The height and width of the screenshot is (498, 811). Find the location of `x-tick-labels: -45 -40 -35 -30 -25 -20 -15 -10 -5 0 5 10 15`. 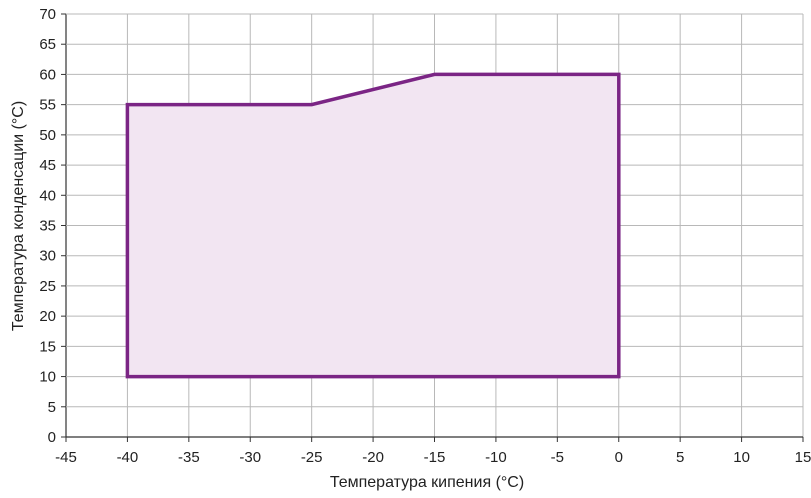

x-tick-labels: -45 -40 -35 -30 -25 -20 -15 -10 -5 0 5 10 15 is located at coordinates (433, 457).